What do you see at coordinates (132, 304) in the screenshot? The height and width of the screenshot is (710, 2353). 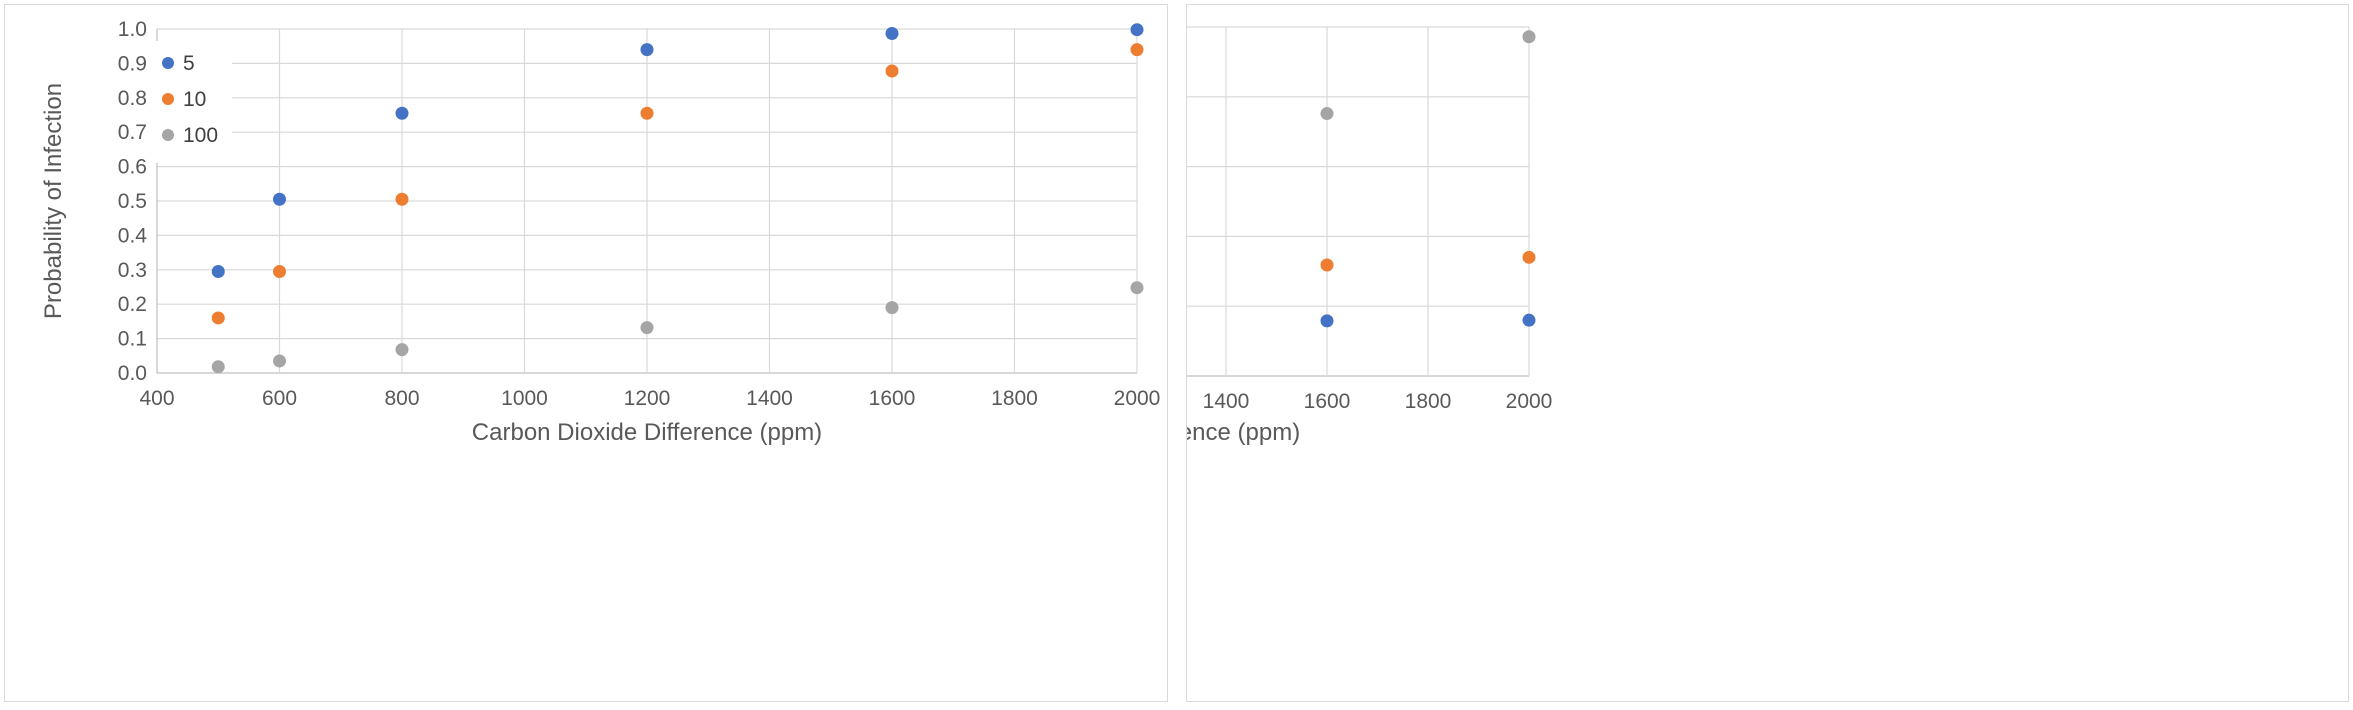 I see `y-tick-label: 0.2` at bounding box center [132, 304].